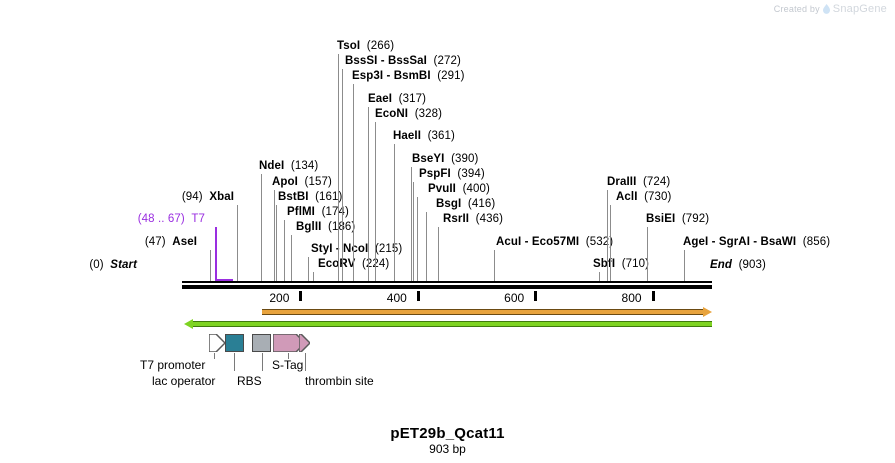  What do you see at coordinates (473, 219) in the screenshot?
I see `site-label-rsrii: RsrII (436)` at bounding box center [473, 219].